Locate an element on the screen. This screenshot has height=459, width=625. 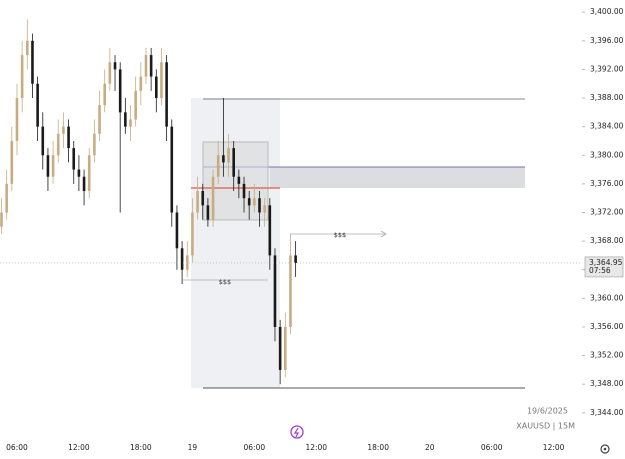
y-tick-label: 3,356.00 is located at coordinates (607, 326).